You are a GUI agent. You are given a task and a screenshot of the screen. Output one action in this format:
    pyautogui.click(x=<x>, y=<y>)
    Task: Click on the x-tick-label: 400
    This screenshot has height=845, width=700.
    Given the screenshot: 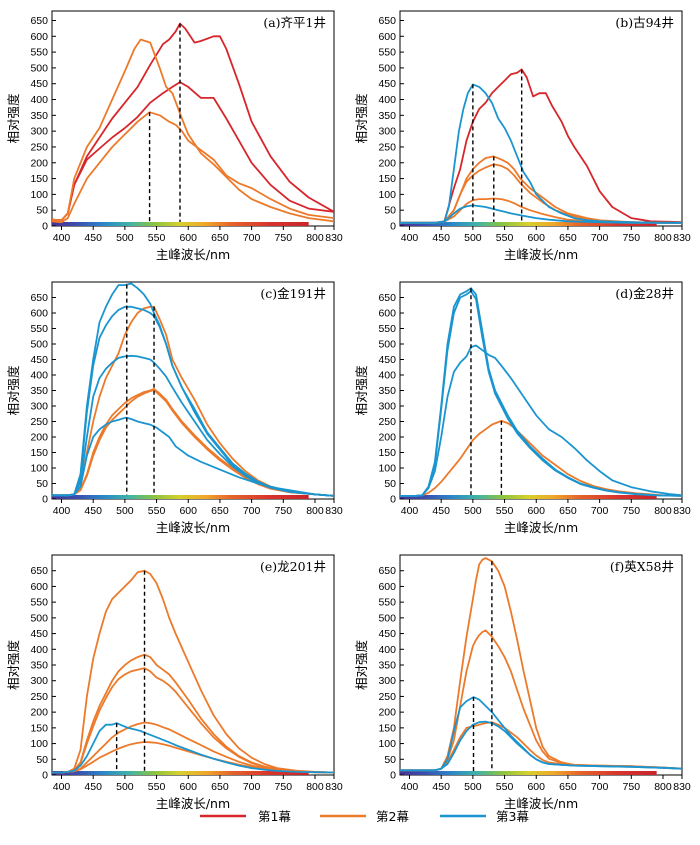 What is the action you would take?
    pyautogui.click(x=410, y=787)
    